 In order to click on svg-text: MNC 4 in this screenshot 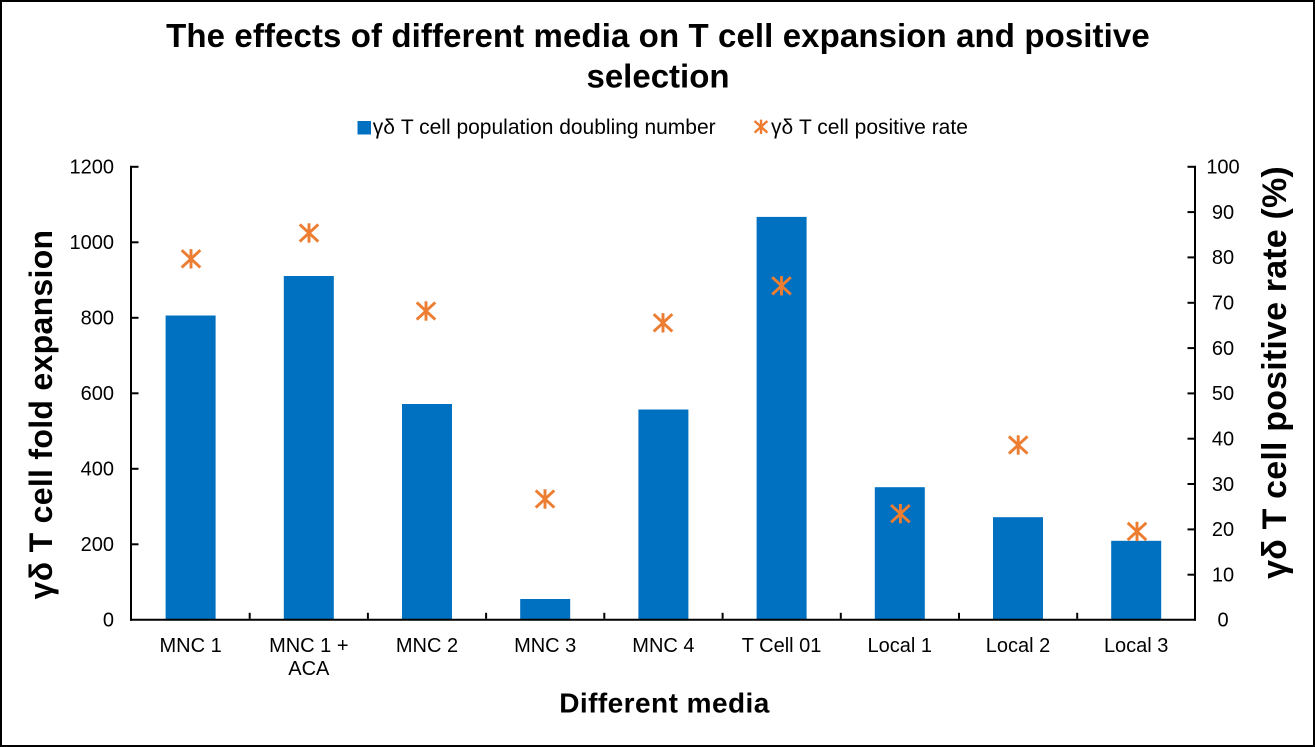, I will do `click(663, 646)`.